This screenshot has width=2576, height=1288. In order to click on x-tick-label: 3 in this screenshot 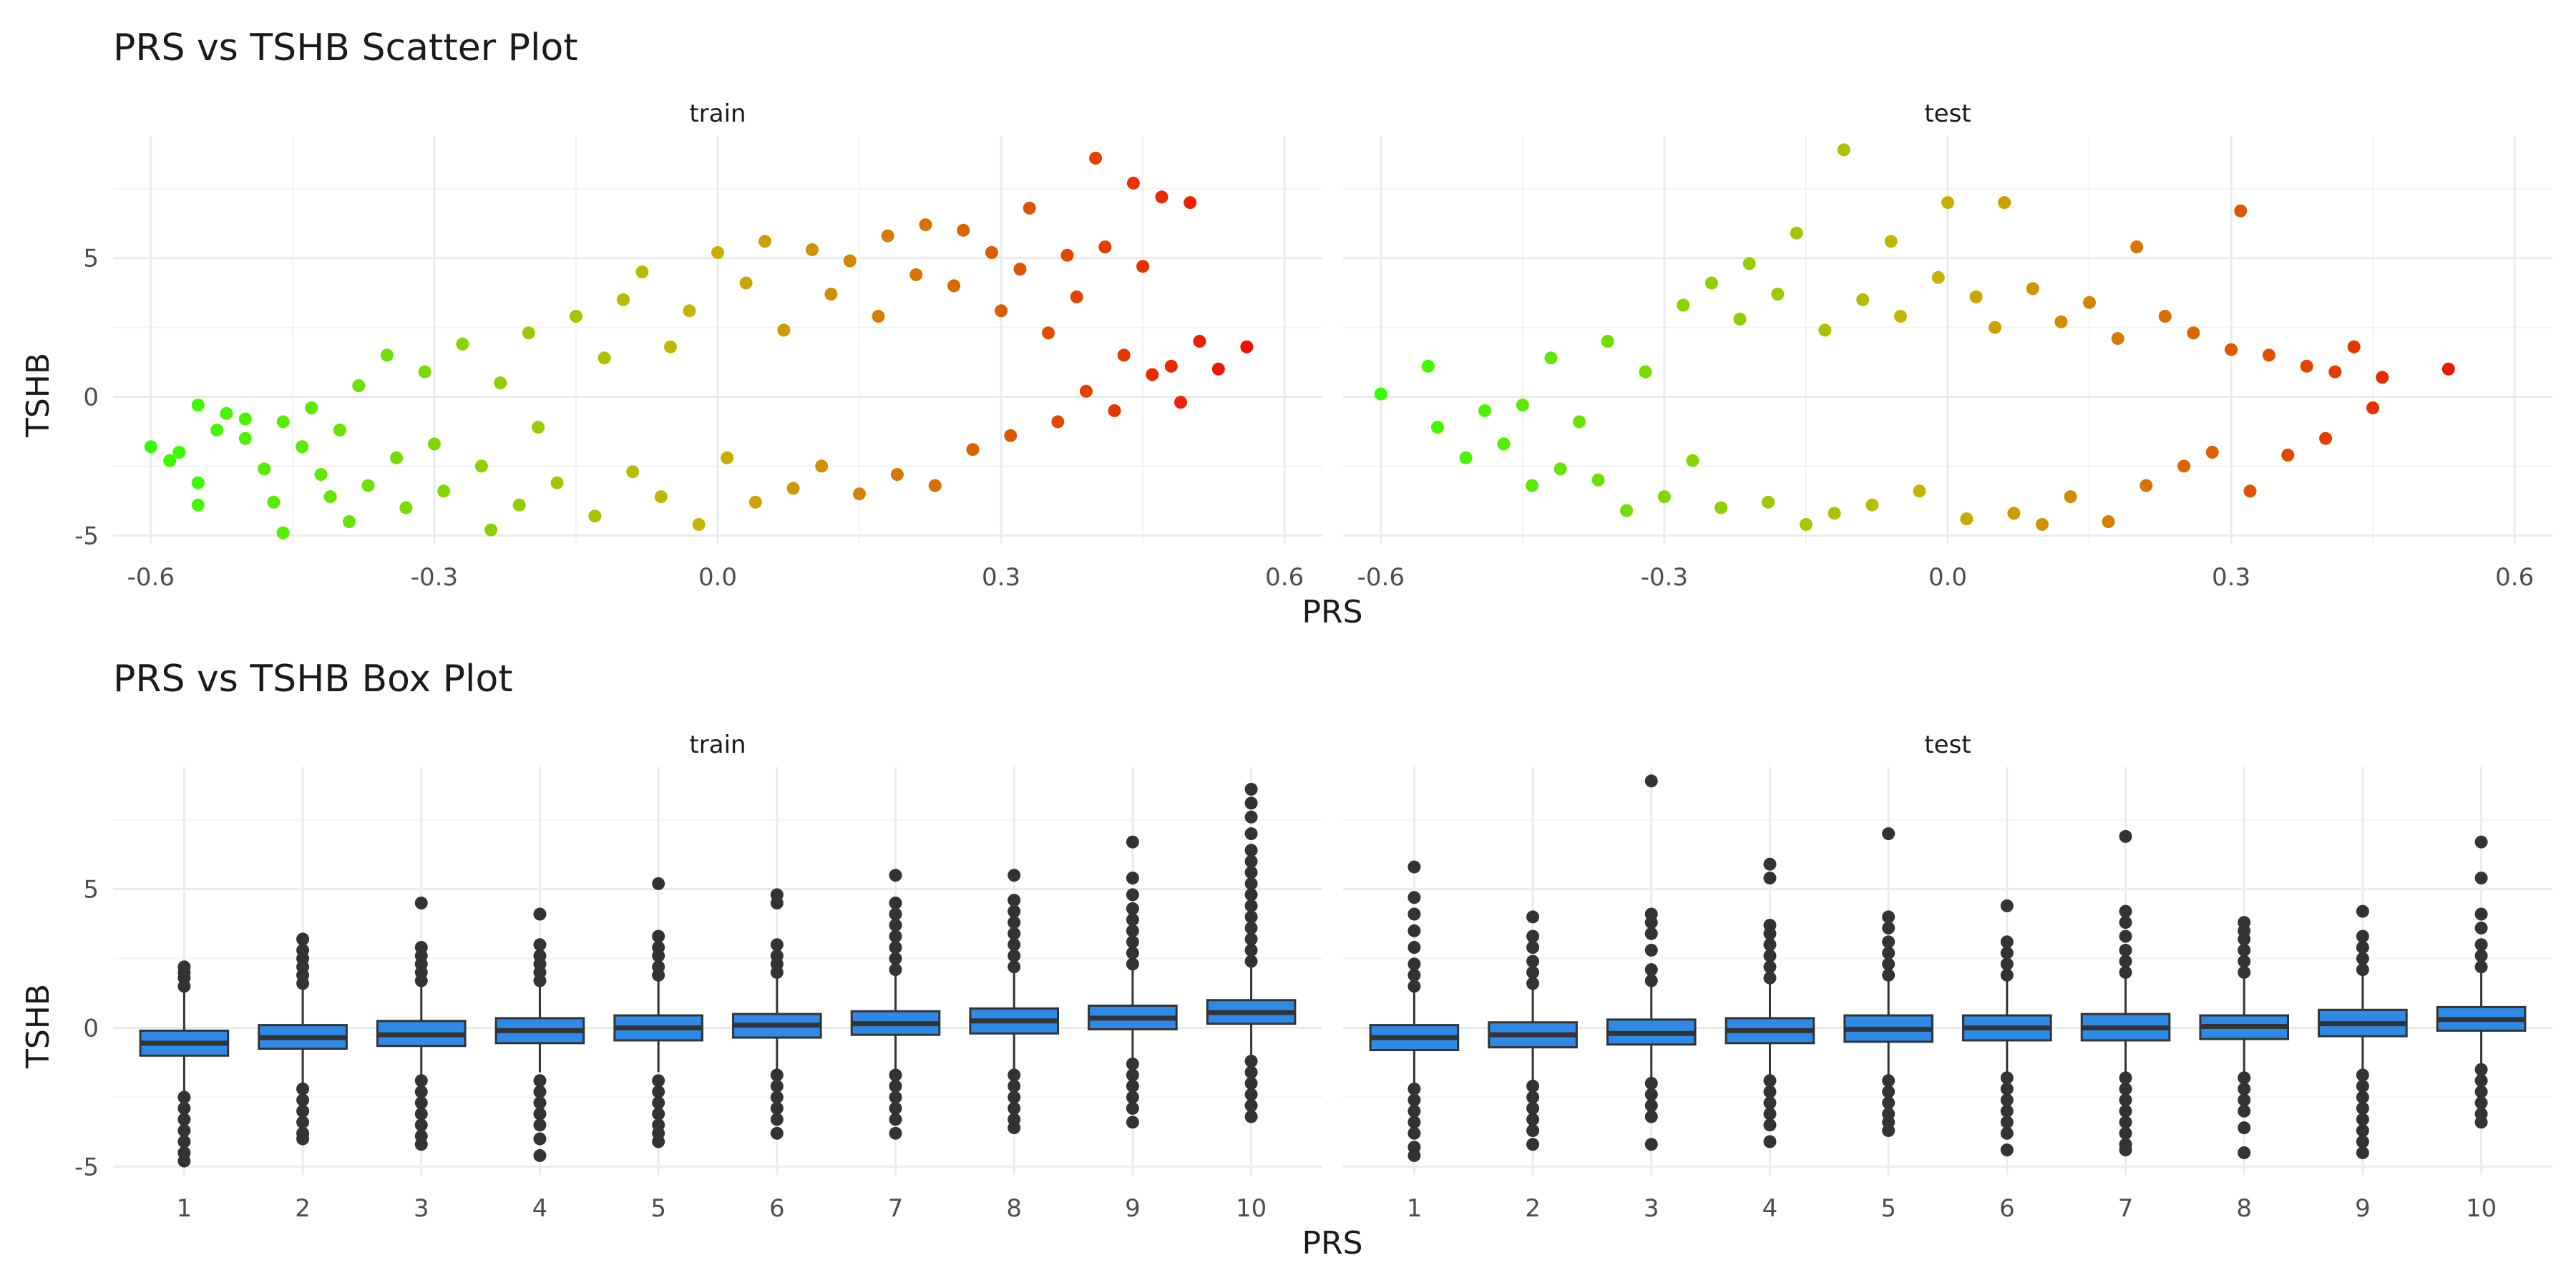, I will do `click(421, 1208)`.